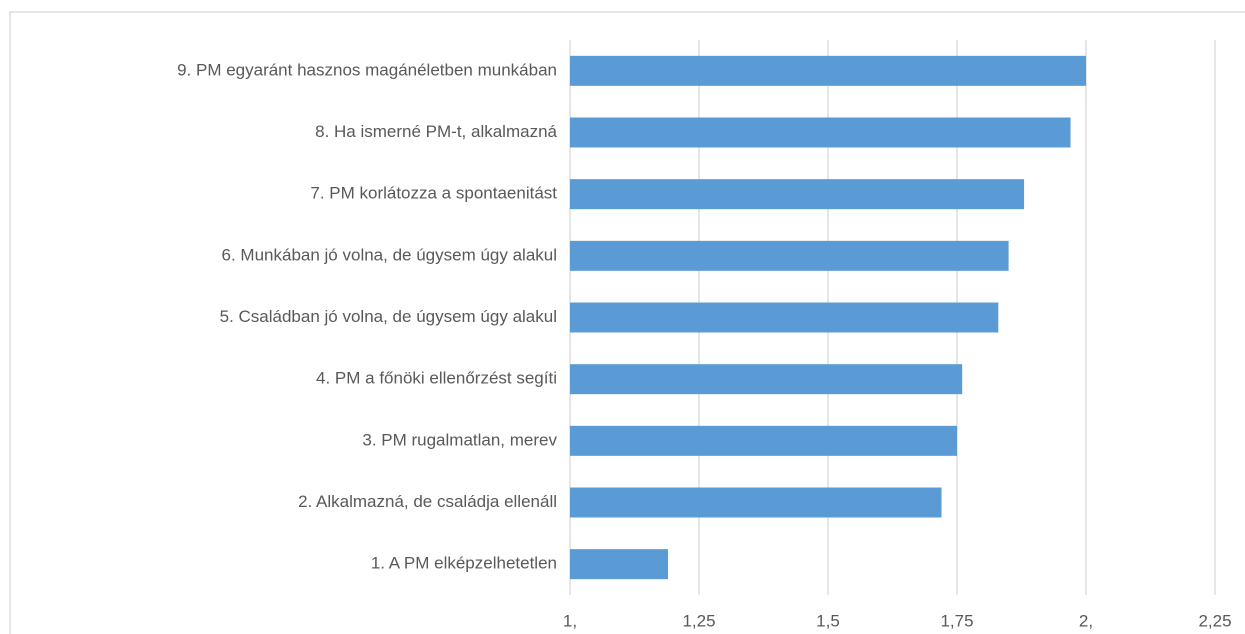 This screenshot has width=1245, height=634. Describe the element at coordinates (1086, 620) in the screenshot. I see `x-tick-label: 2,` at that location.